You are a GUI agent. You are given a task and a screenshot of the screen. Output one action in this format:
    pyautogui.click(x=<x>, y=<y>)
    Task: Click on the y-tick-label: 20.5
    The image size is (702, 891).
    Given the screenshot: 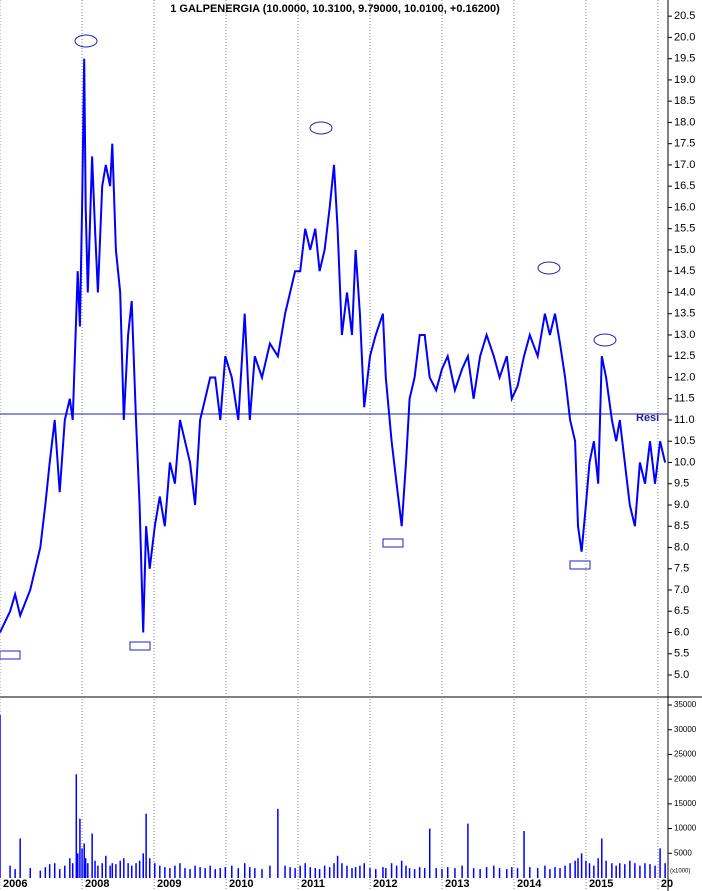 What is the action you would take?
    pyautogui.click(x=684, y=16)
    